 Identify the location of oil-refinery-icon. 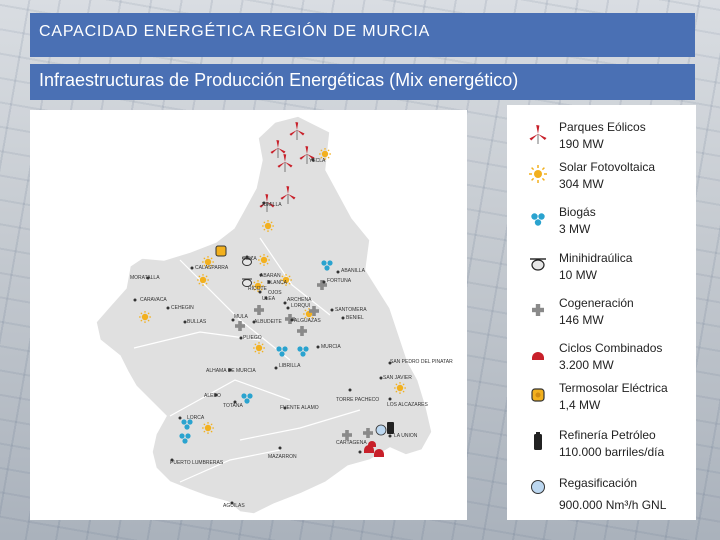
(538, 441).